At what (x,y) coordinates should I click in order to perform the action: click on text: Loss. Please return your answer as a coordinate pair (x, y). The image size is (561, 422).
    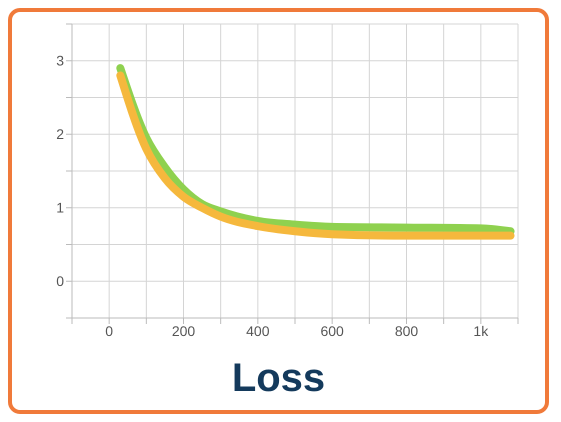
    Looking at the image, I should click on (278, 378).